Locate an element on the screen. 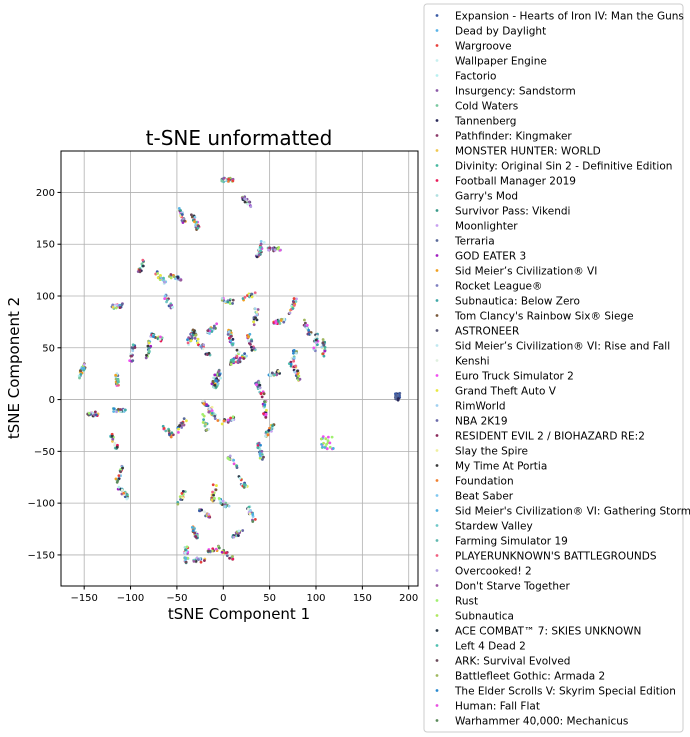 This screenshot has height=737, width=690. legend-label: Factorio is located at coordinates (475, 76).